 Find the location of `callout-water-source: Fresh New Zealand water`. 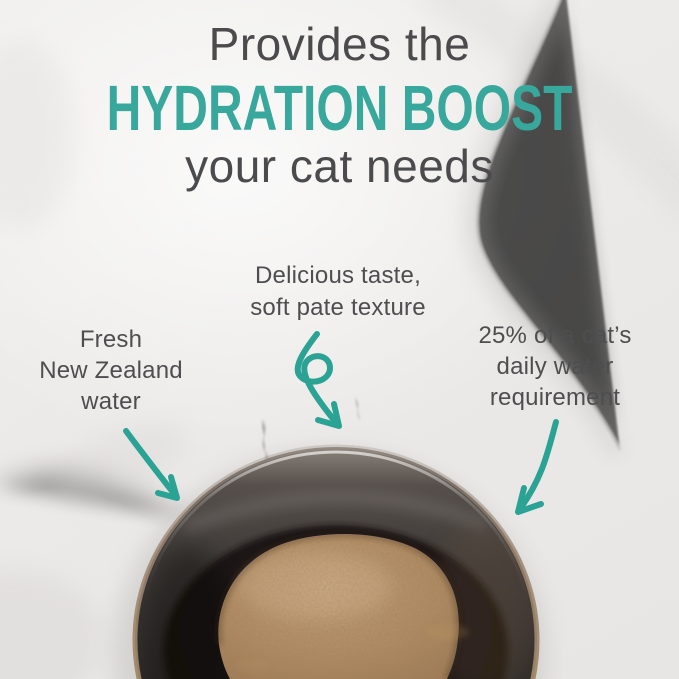

callout-water-source: Fresh New Zealand water is located at coordinates (111, 370).